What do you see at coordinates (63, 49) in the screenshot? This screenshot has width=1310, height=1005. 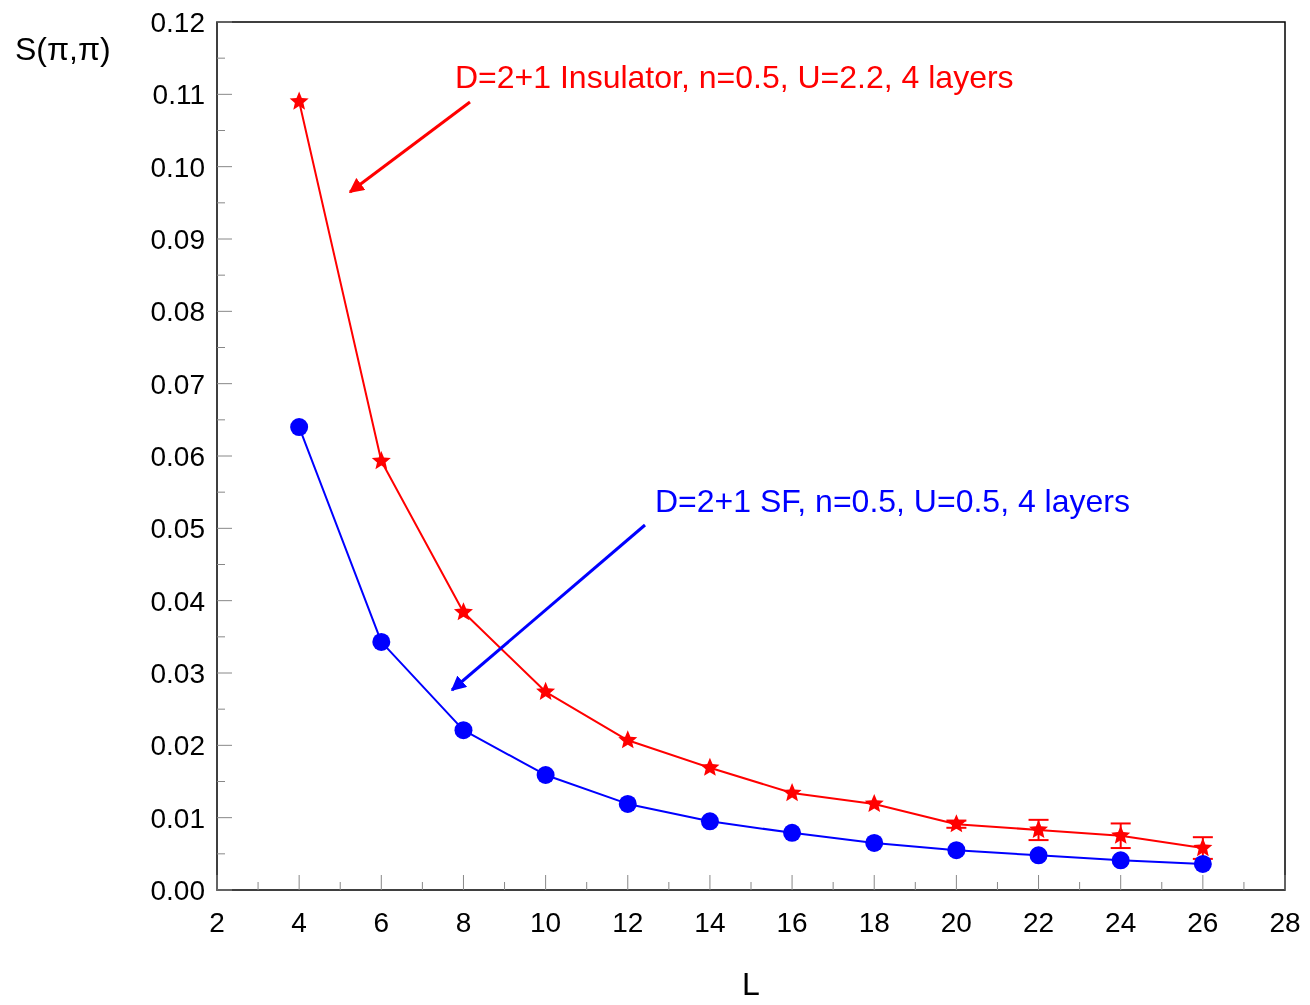 I see `y-axis-title: S(π,π)` at bounding box center [63, 49].